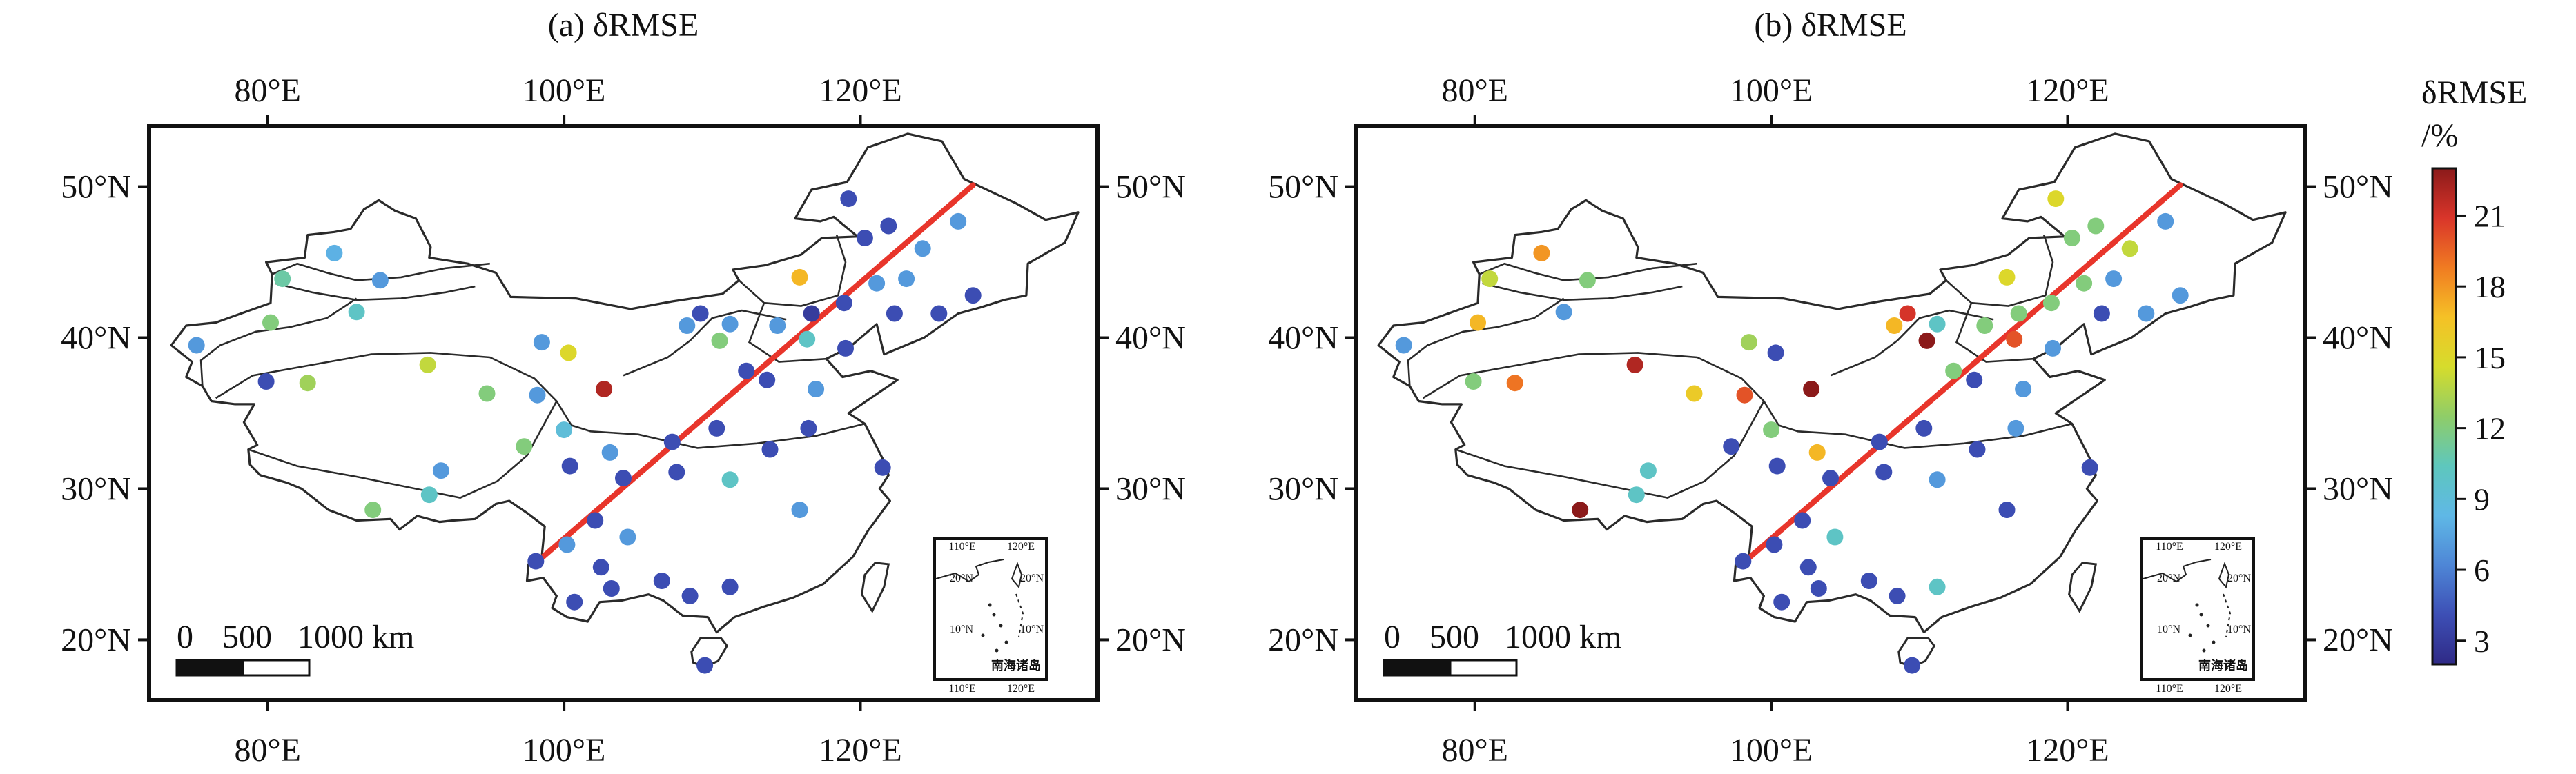 The width and height of the screenshot is (2576, 774). Describe the element at coordinates (2474, 370) in the screenshot. I see `colorbar: δRMSE /% 3 6 9 12 15 18 21` at that location.